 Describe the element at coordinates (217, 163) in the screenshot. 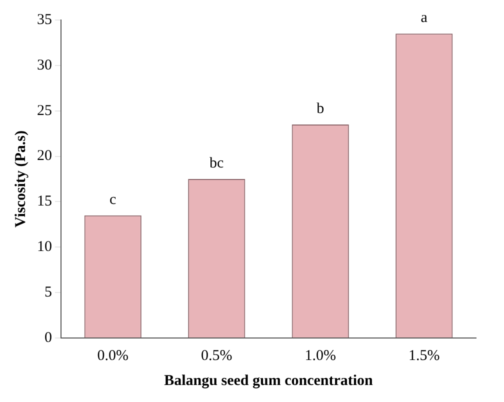

I see `annotation: bc` at that location.